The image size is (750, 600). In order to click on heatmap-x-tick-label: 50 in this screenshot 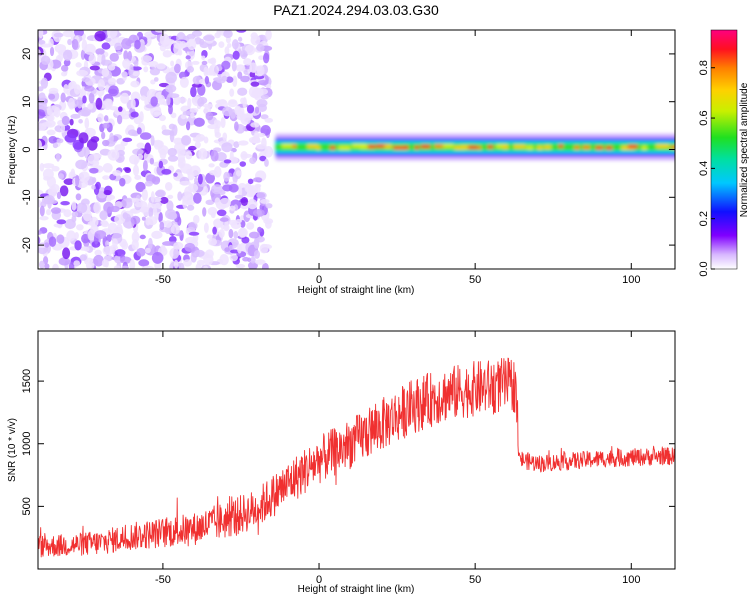, I will do `click(475, 280)`.